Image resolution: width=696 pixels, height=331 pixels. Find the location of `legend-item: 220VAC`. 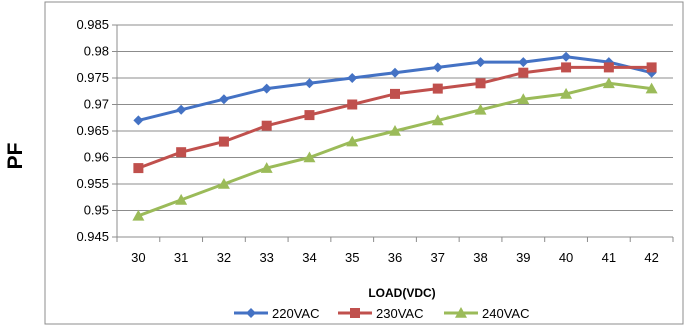

legend-item: 220VAC is located at coordinates (276, 313).